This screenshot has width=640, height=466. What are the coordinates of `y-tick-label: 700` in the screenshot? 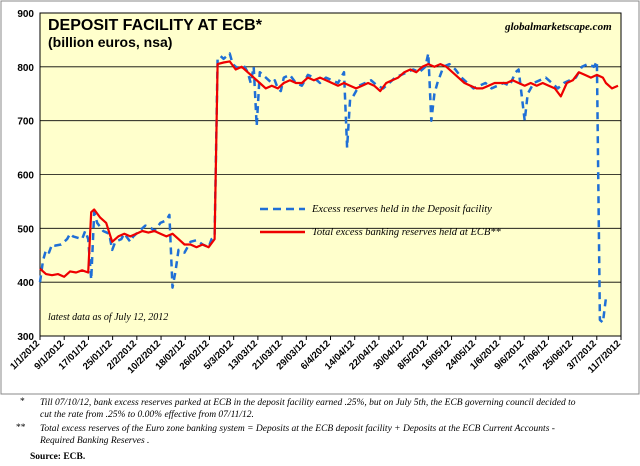 It's located at (25, 122).